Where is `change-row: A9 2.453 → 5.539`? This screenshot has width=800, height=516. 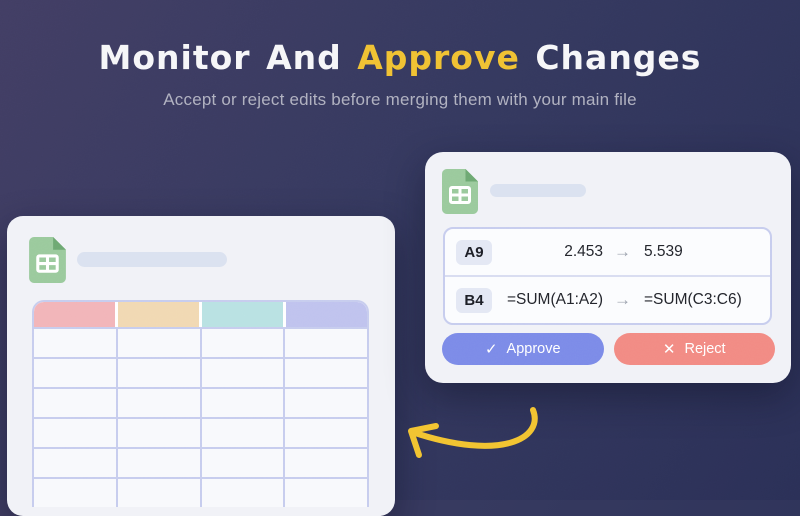 change-row: A9 2.453 → 5.539 is located at coordinates (607, 252).